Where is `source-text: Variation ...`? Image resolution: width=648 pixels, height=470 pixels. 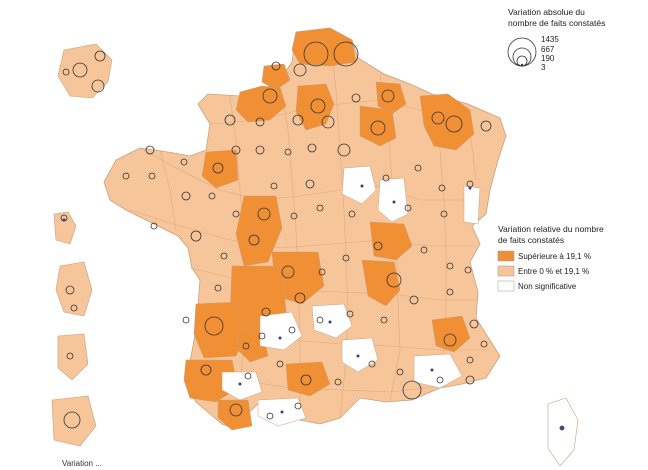
source-text: Variation ... is located at coordinates (82, 463).